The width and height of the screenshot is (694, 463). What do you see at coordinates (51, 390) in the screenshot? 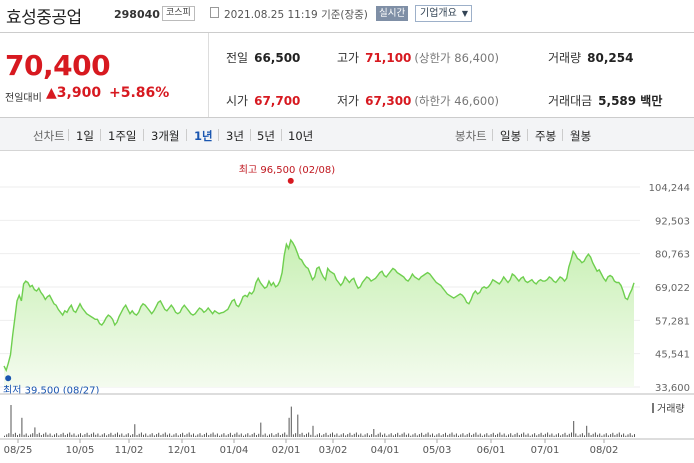
I see `low-annotation: 최저 39,500 (08/27)` at bounding box center [51, 390].